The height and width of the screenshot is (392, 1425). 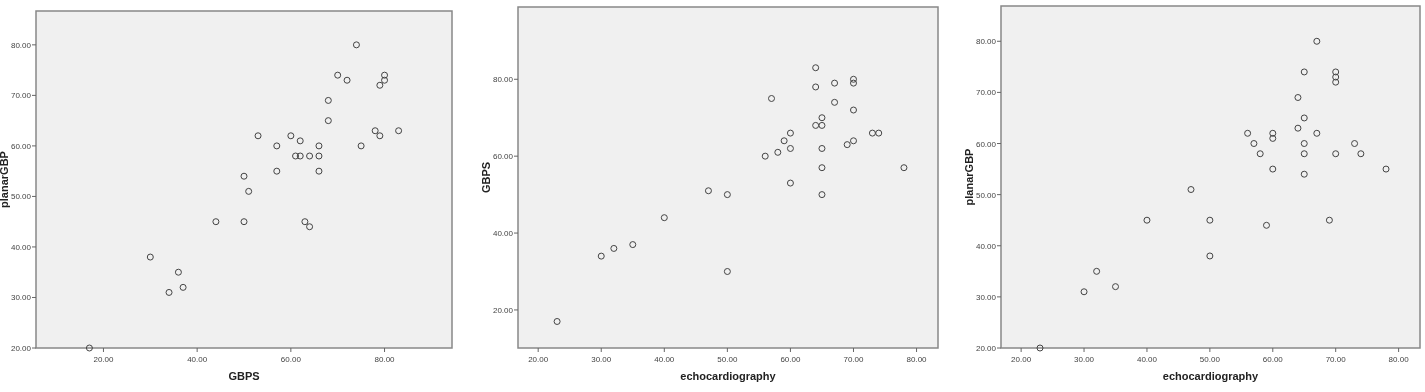 I want to click on y-axis-title: GBPS, so click(x=486, y=177).